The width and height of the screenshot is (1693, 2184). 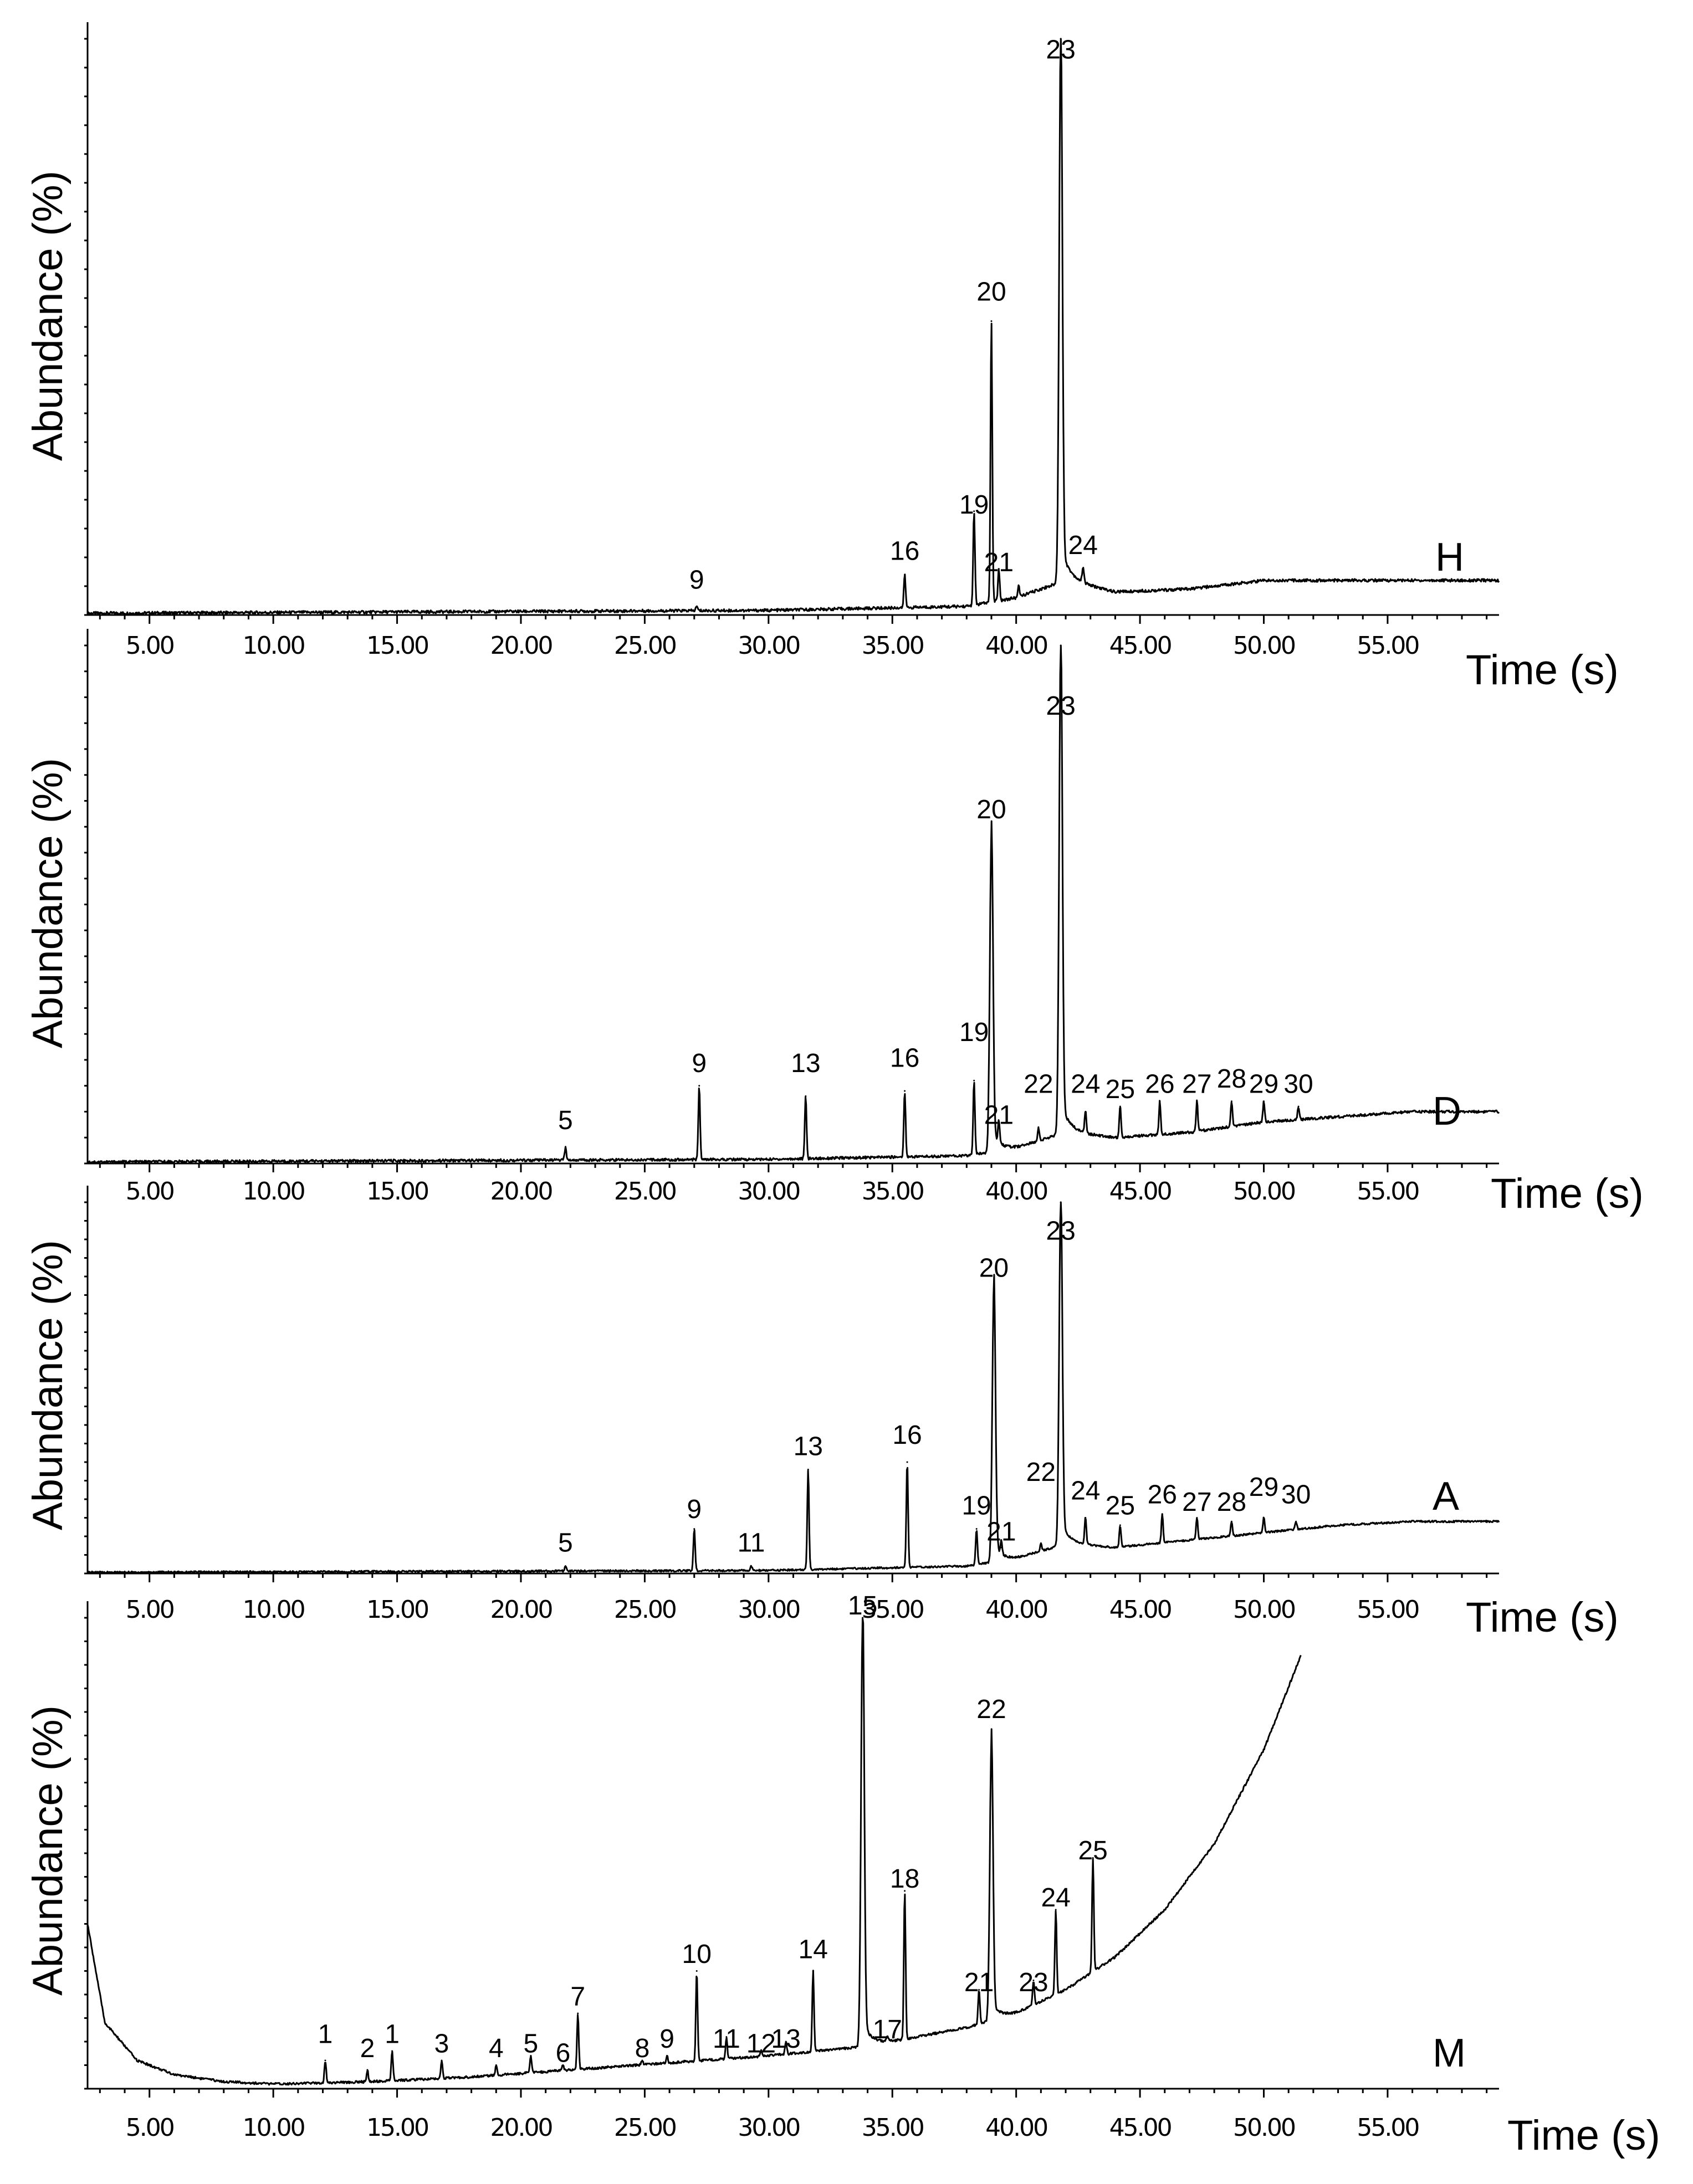 I want to click on panel-letter: M, so click(x=1449, y=2053).